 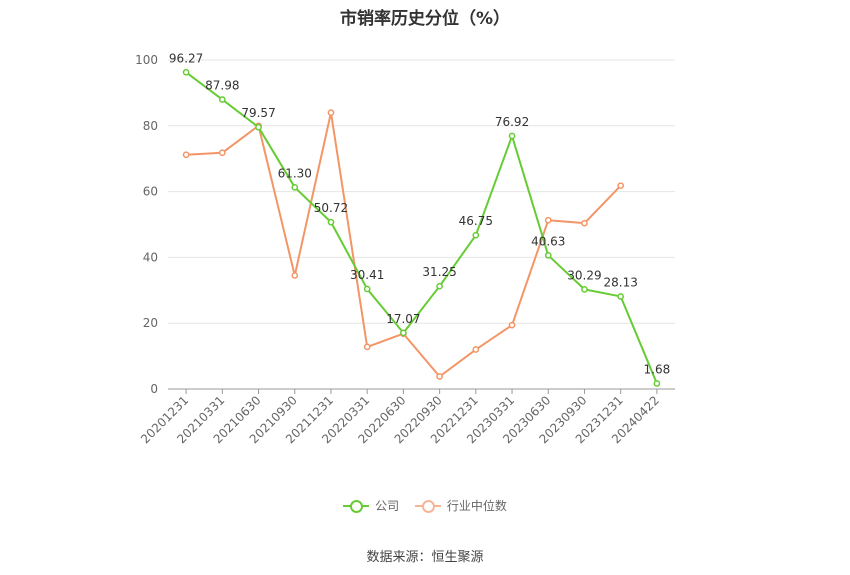 What do you see at coordinates (367, 275) in the screenshot?
I see `data-label-company: 30.41` at bounding box center [367, 275].